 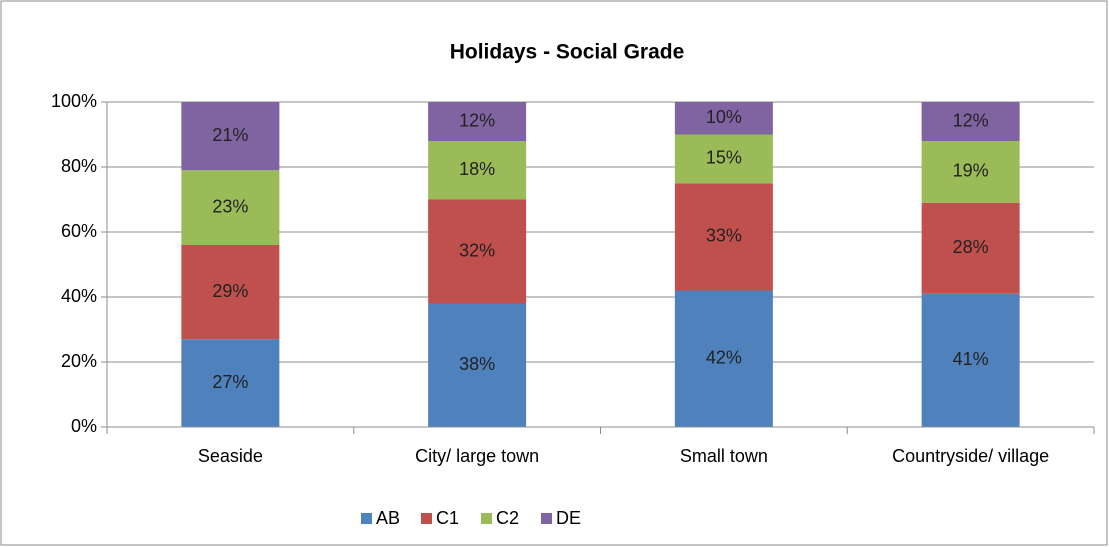 What do you see at coordinates (567, 52) in the screenshot?
I see `chart-title: Holidays - Social Grade` at bounding box center [567, 52].